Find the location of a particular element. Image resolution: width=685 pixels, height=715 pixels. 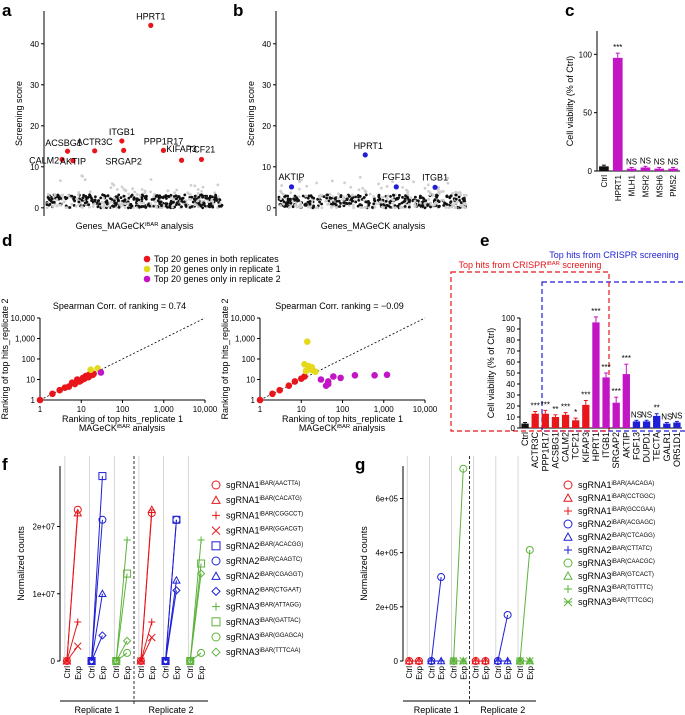

legend-entry: sgRNA2iBAR(CTGAAT) is located at coordinates (263, 591).